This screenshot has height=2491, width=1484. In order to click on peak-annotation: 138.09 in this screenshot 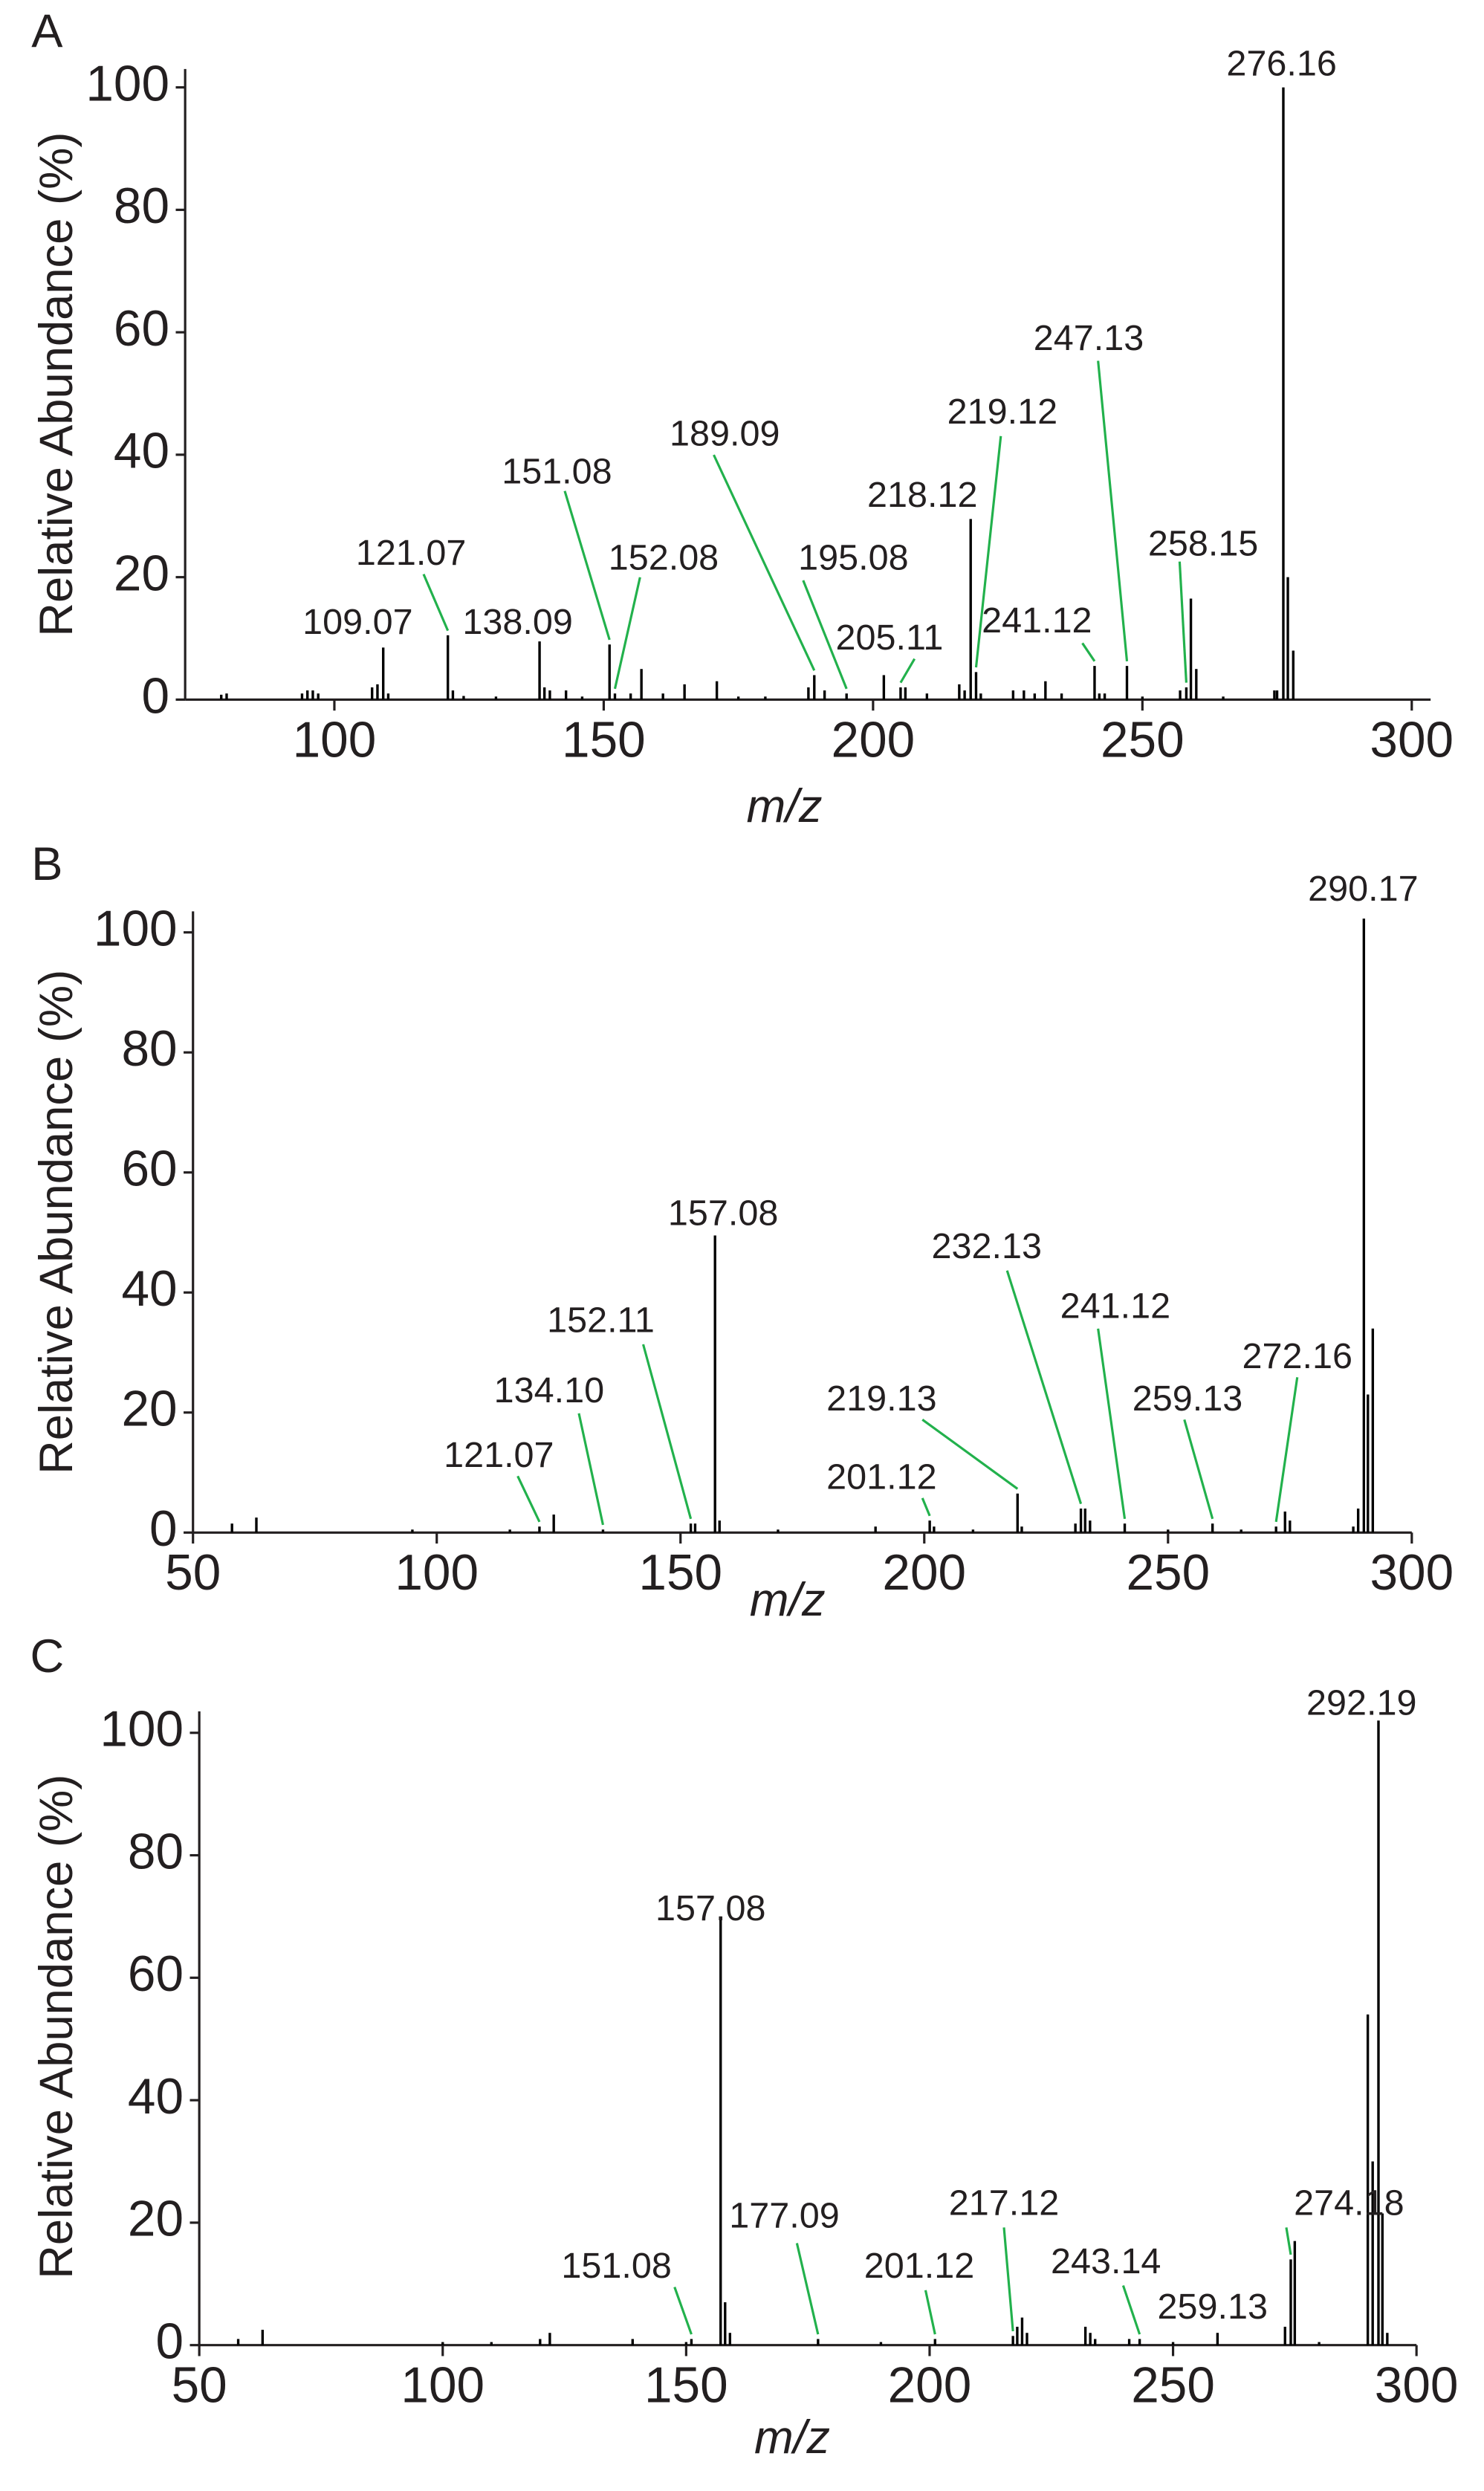, I will do `click(517, 622)`.